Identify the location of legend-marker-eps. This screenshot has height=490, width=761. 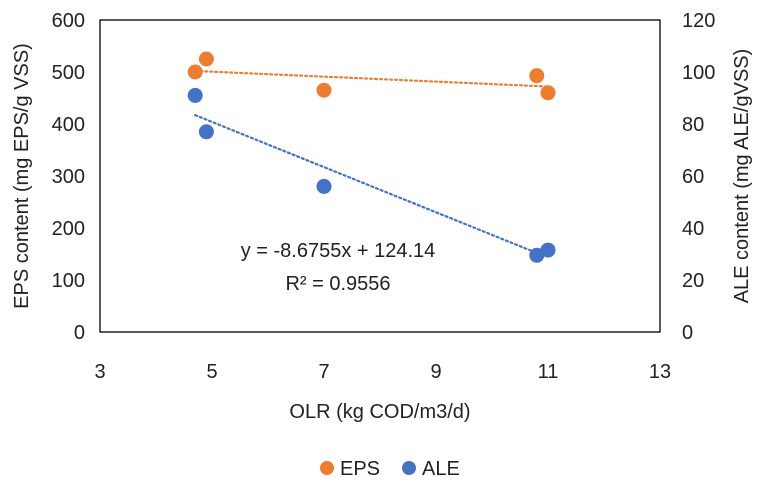
(327, 468).